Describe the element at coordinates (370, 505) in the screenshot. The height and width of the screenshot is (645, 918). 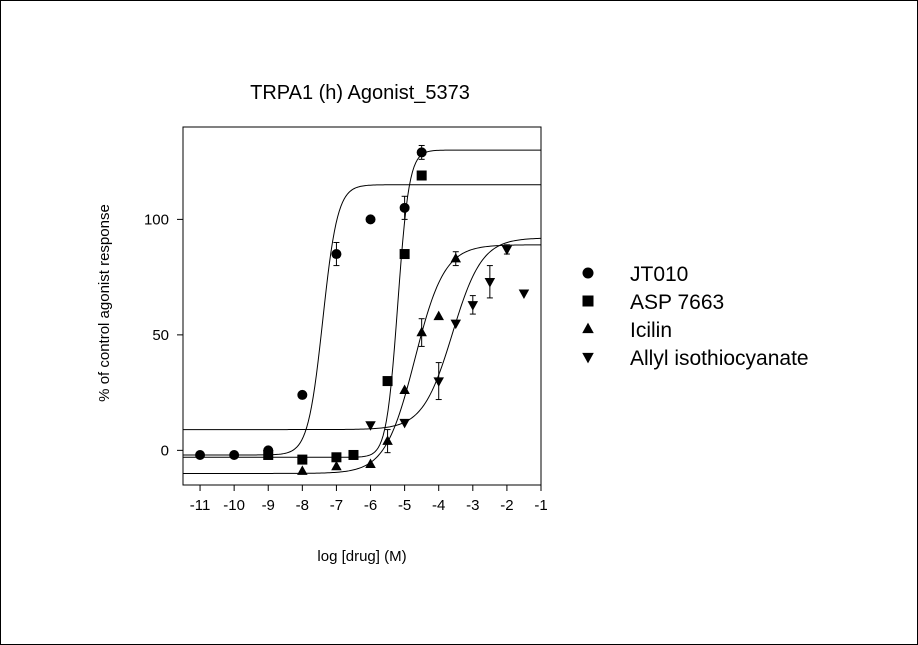
I see `x-tick-label: -6` at that location.